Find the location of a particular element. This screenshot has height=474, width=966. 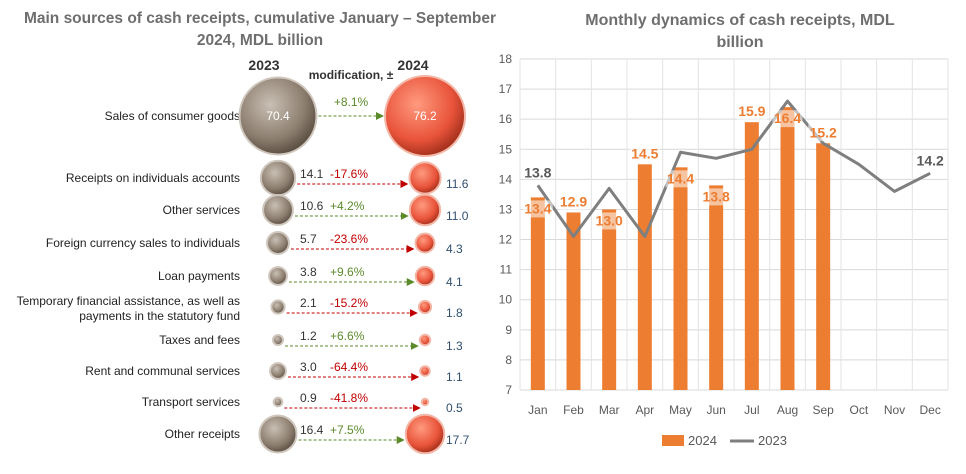

x-tick-label: Jun is located at coordinates (715, 410).